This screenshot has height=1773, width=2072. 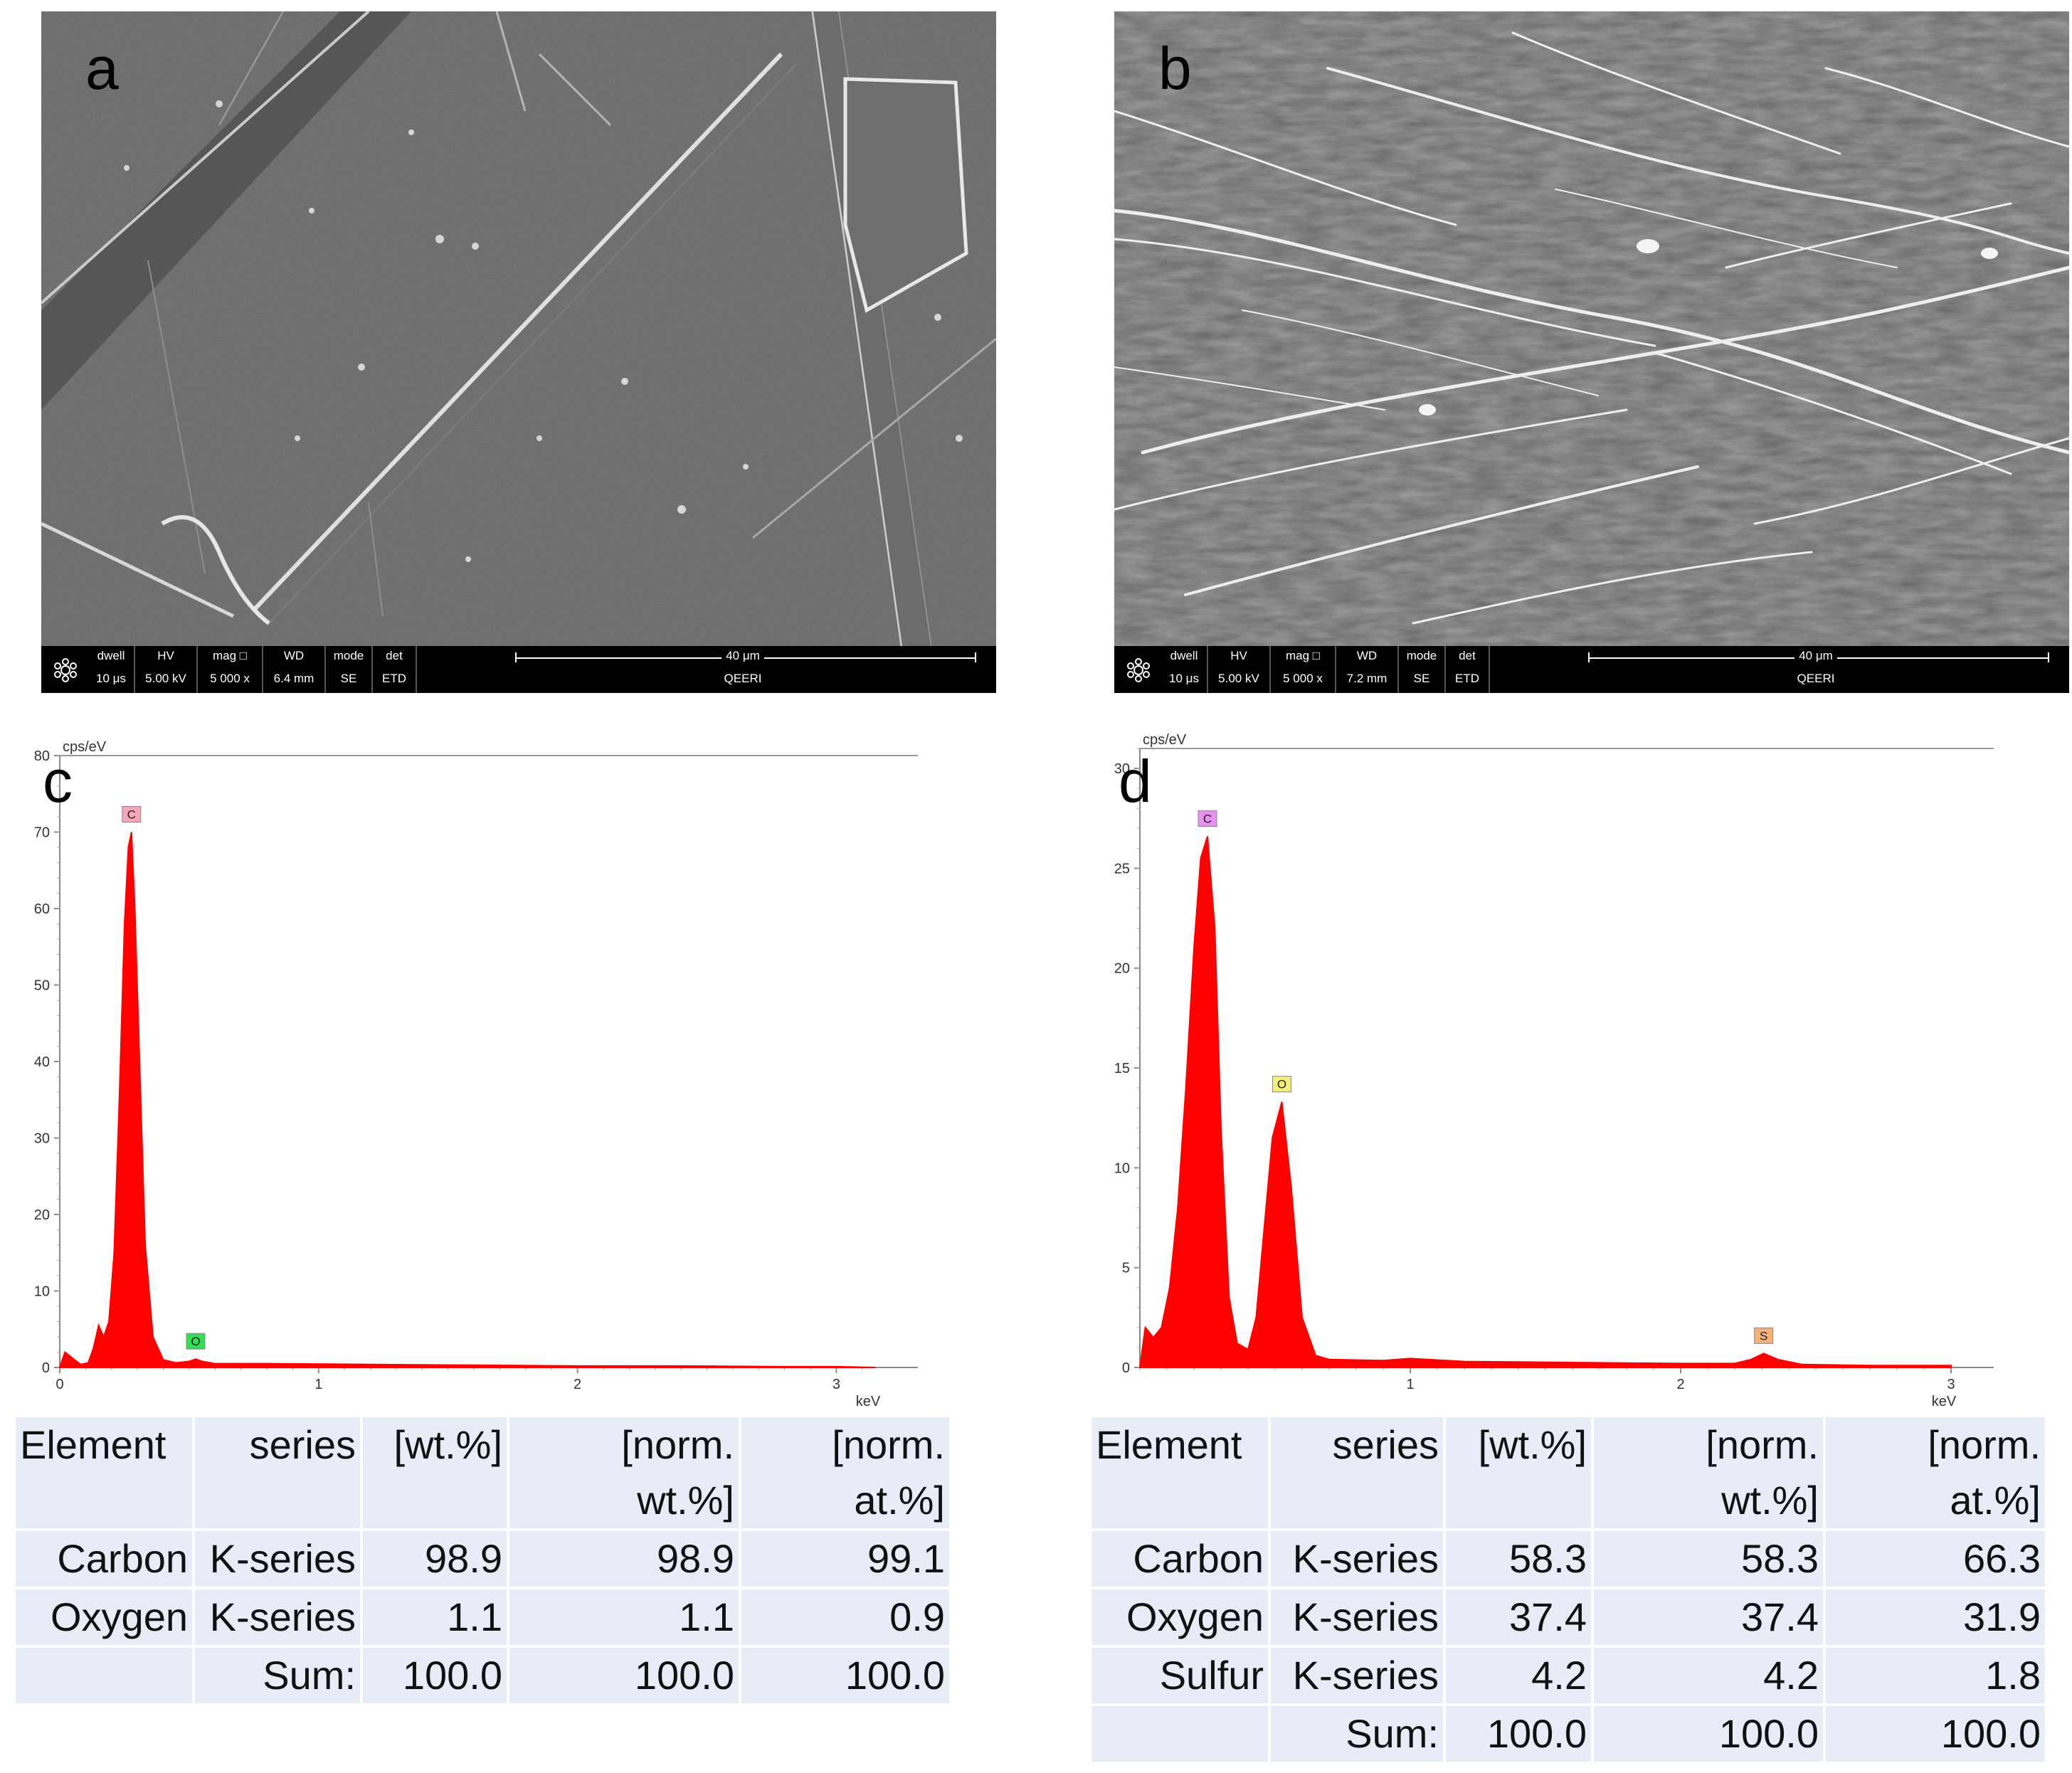 What do you see at coordinates (1126, 1268) in the screenshot?
I see `y-tick-label: 5` at bounding box center [1126, 1268].